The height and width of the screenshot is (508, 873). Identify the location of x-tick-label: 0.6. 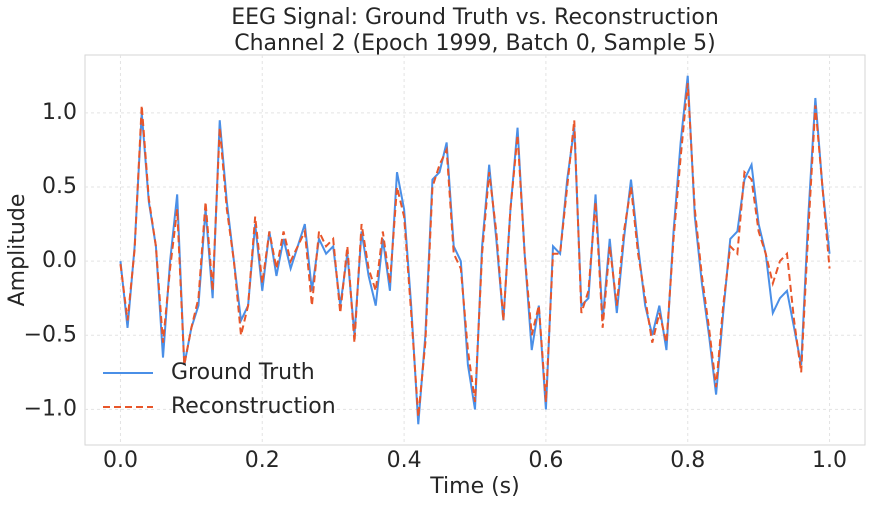
(545, 460).